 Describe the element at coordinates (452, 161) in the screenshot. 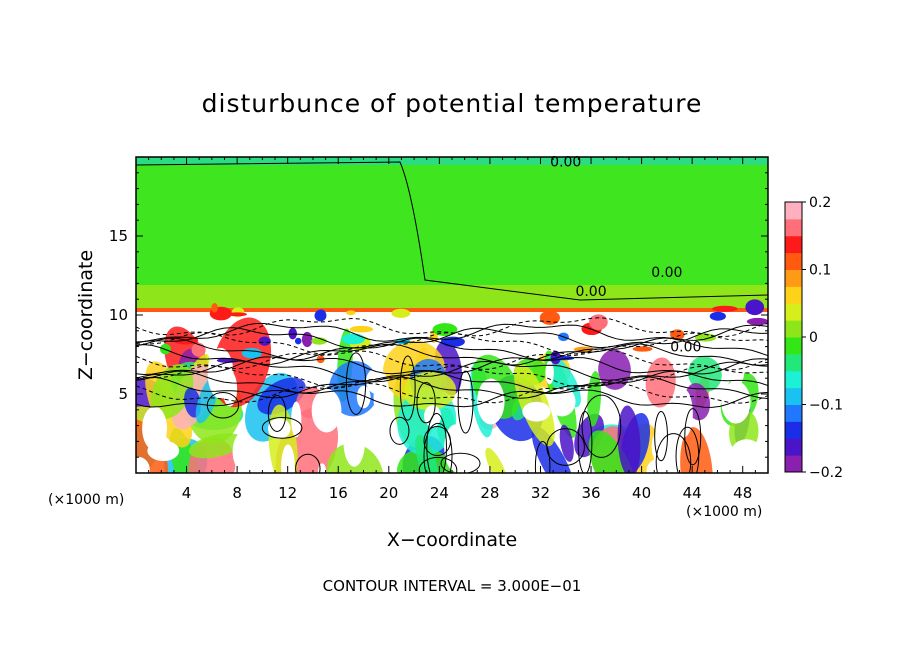

I see `upper-band` at that location.